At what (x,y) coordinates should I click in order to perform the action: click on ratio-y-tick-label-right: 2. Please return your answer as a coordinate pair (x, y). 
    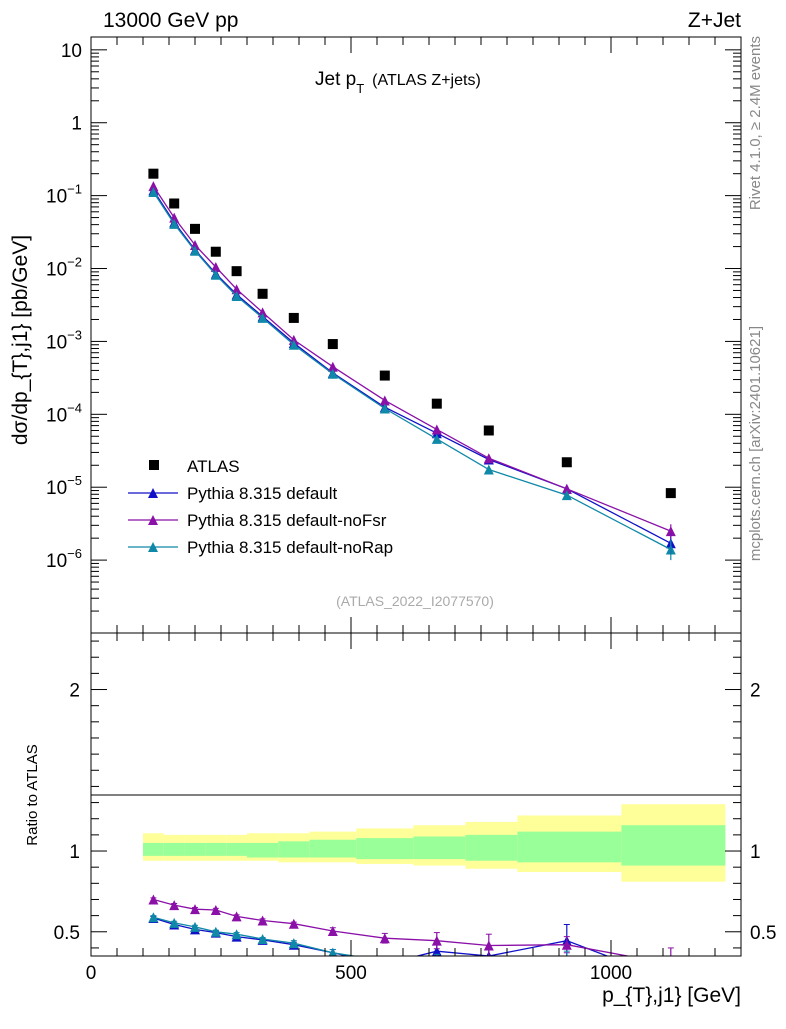
    Looking at the image, I should click on (755, 691).